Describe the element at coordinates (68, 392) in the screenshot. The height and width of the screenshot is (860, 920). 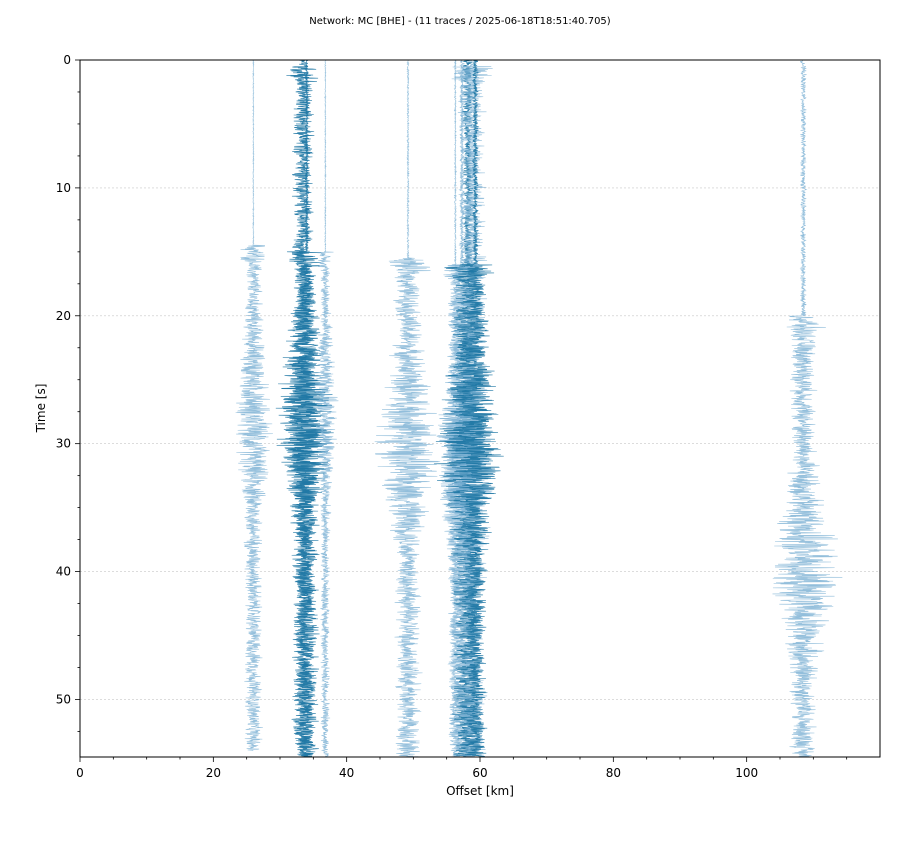
I see `y-axis-ticks: 0 10 20 30 40 50` at that location.